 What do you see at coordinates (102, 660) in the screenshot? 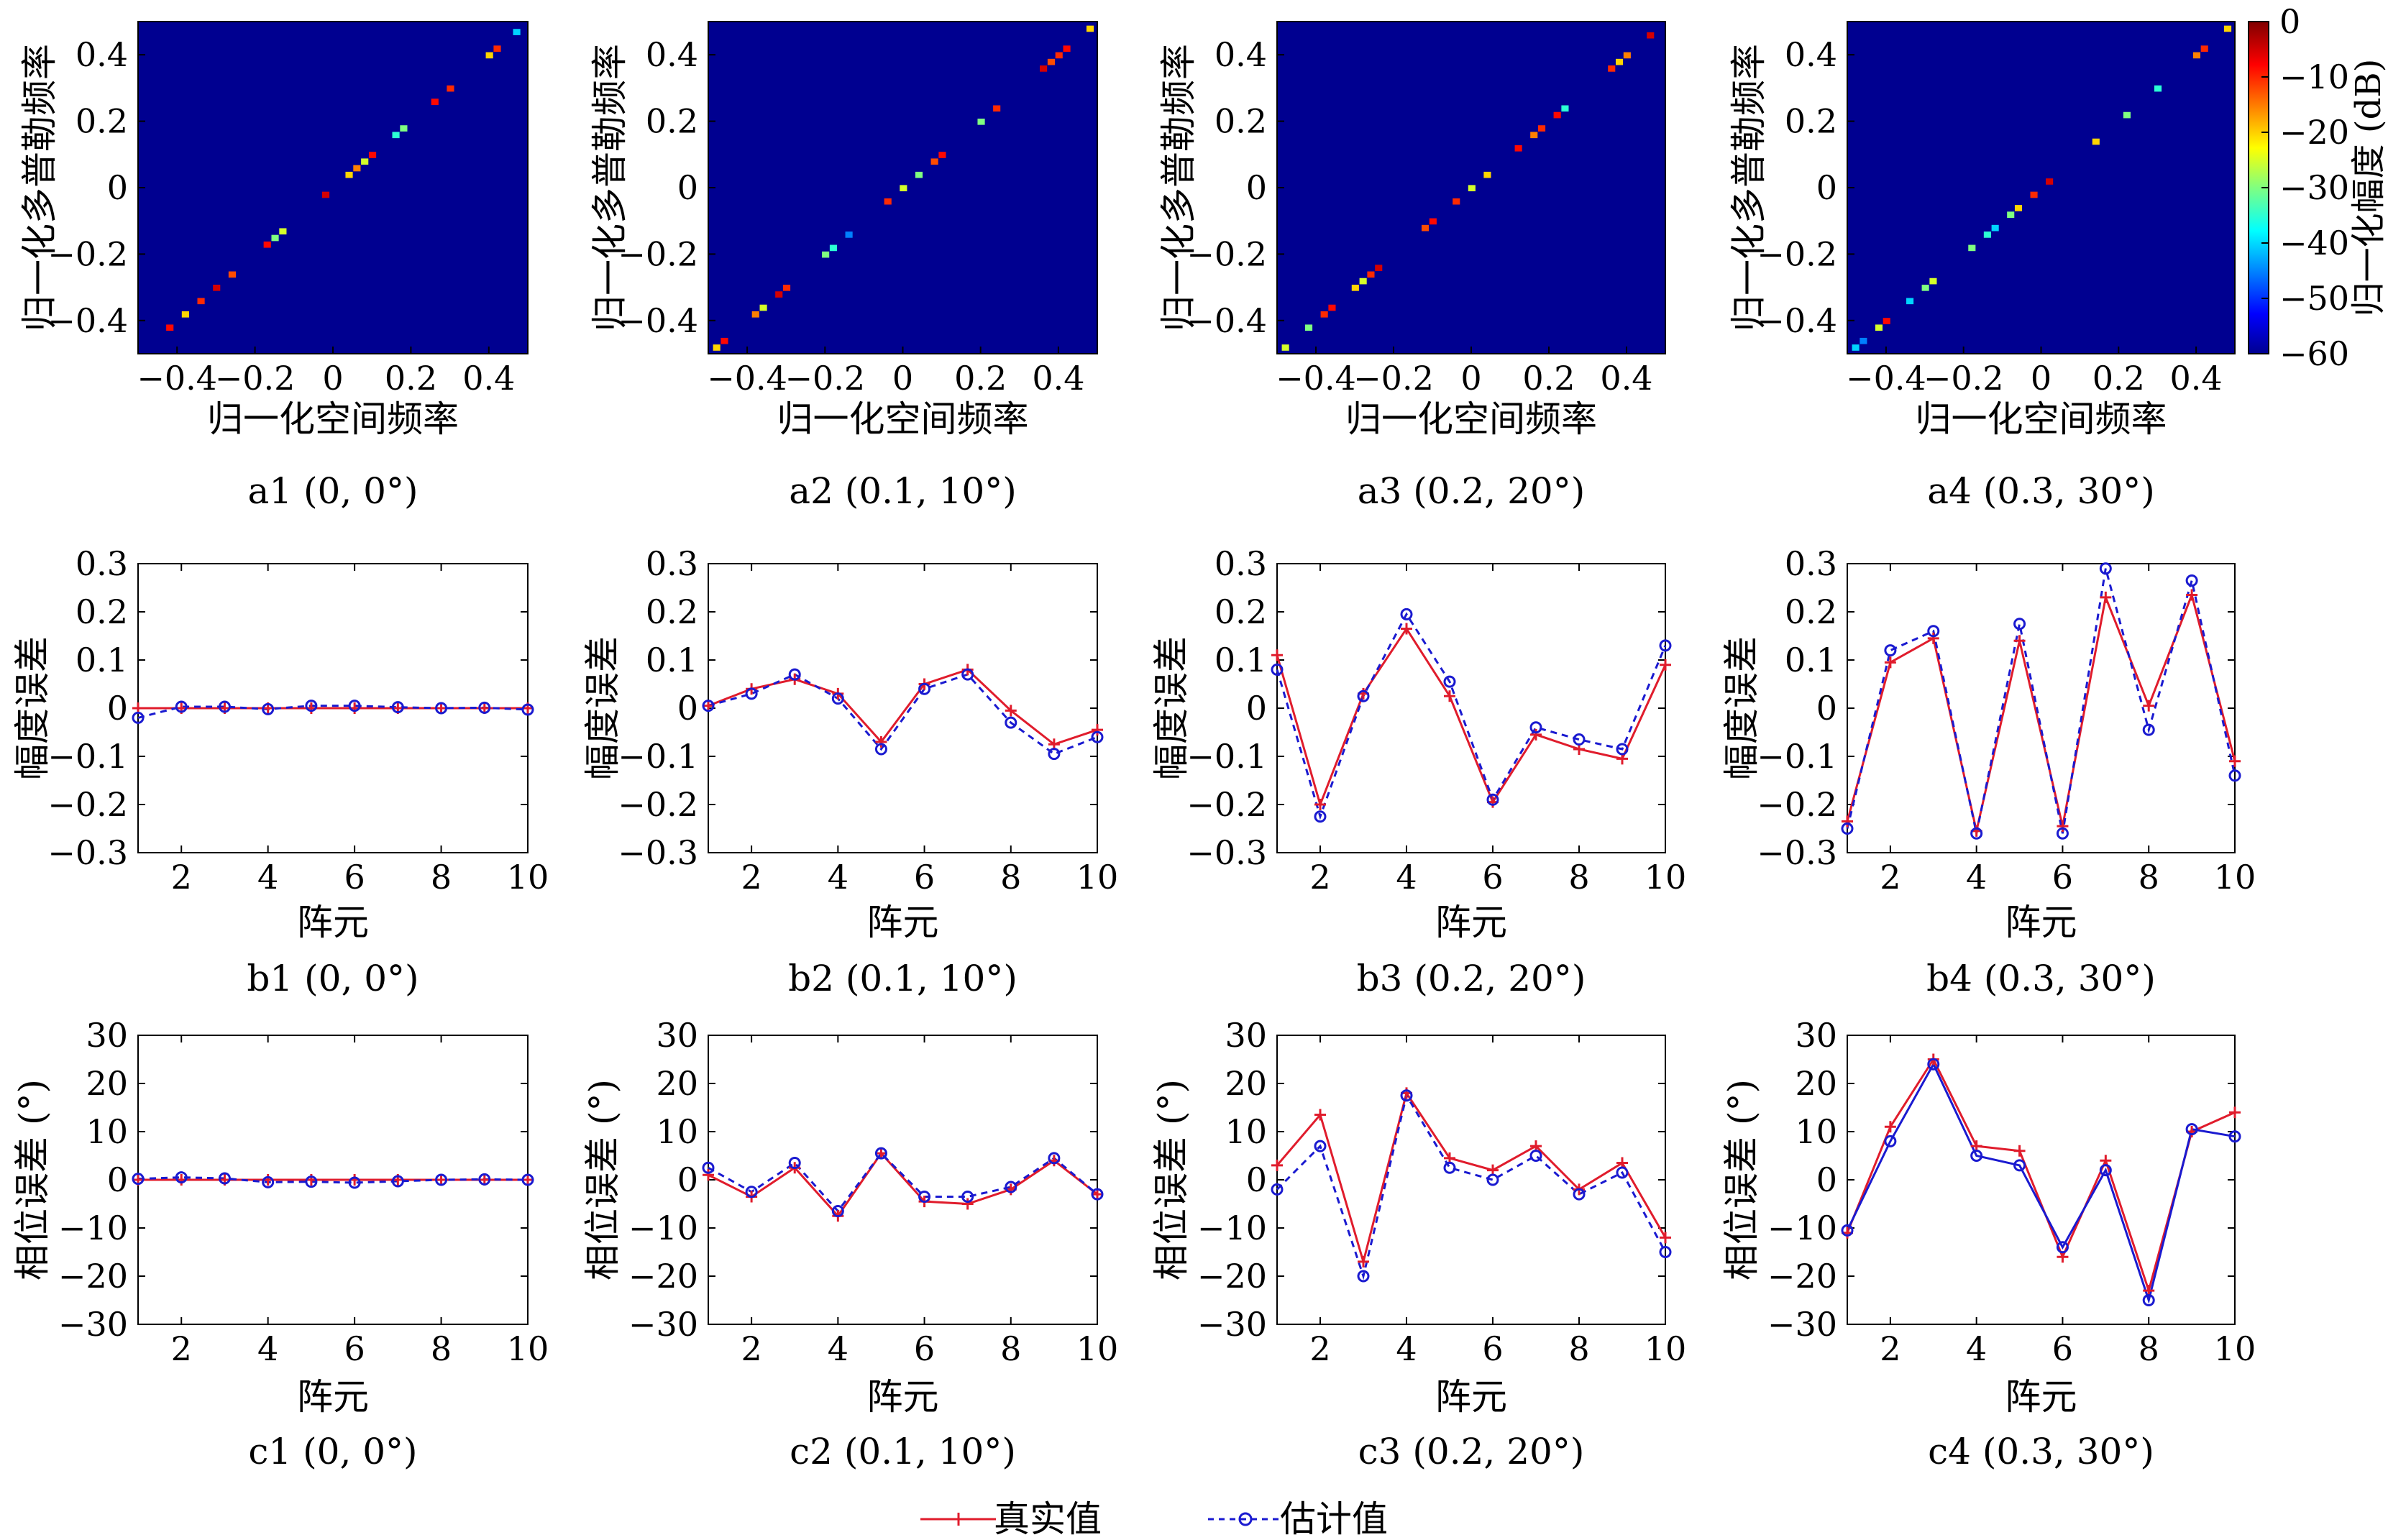
I see `y-tick-label: 0.1` at bounding box center [102, 660].